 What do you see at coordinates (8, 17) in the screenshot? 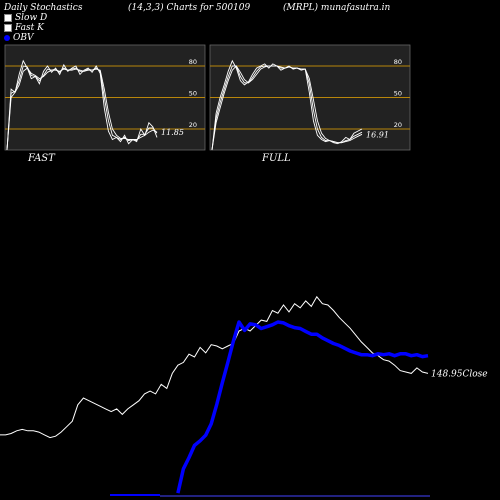
I see `legend-swatch-slow-d` at bounding box center [8, 17].